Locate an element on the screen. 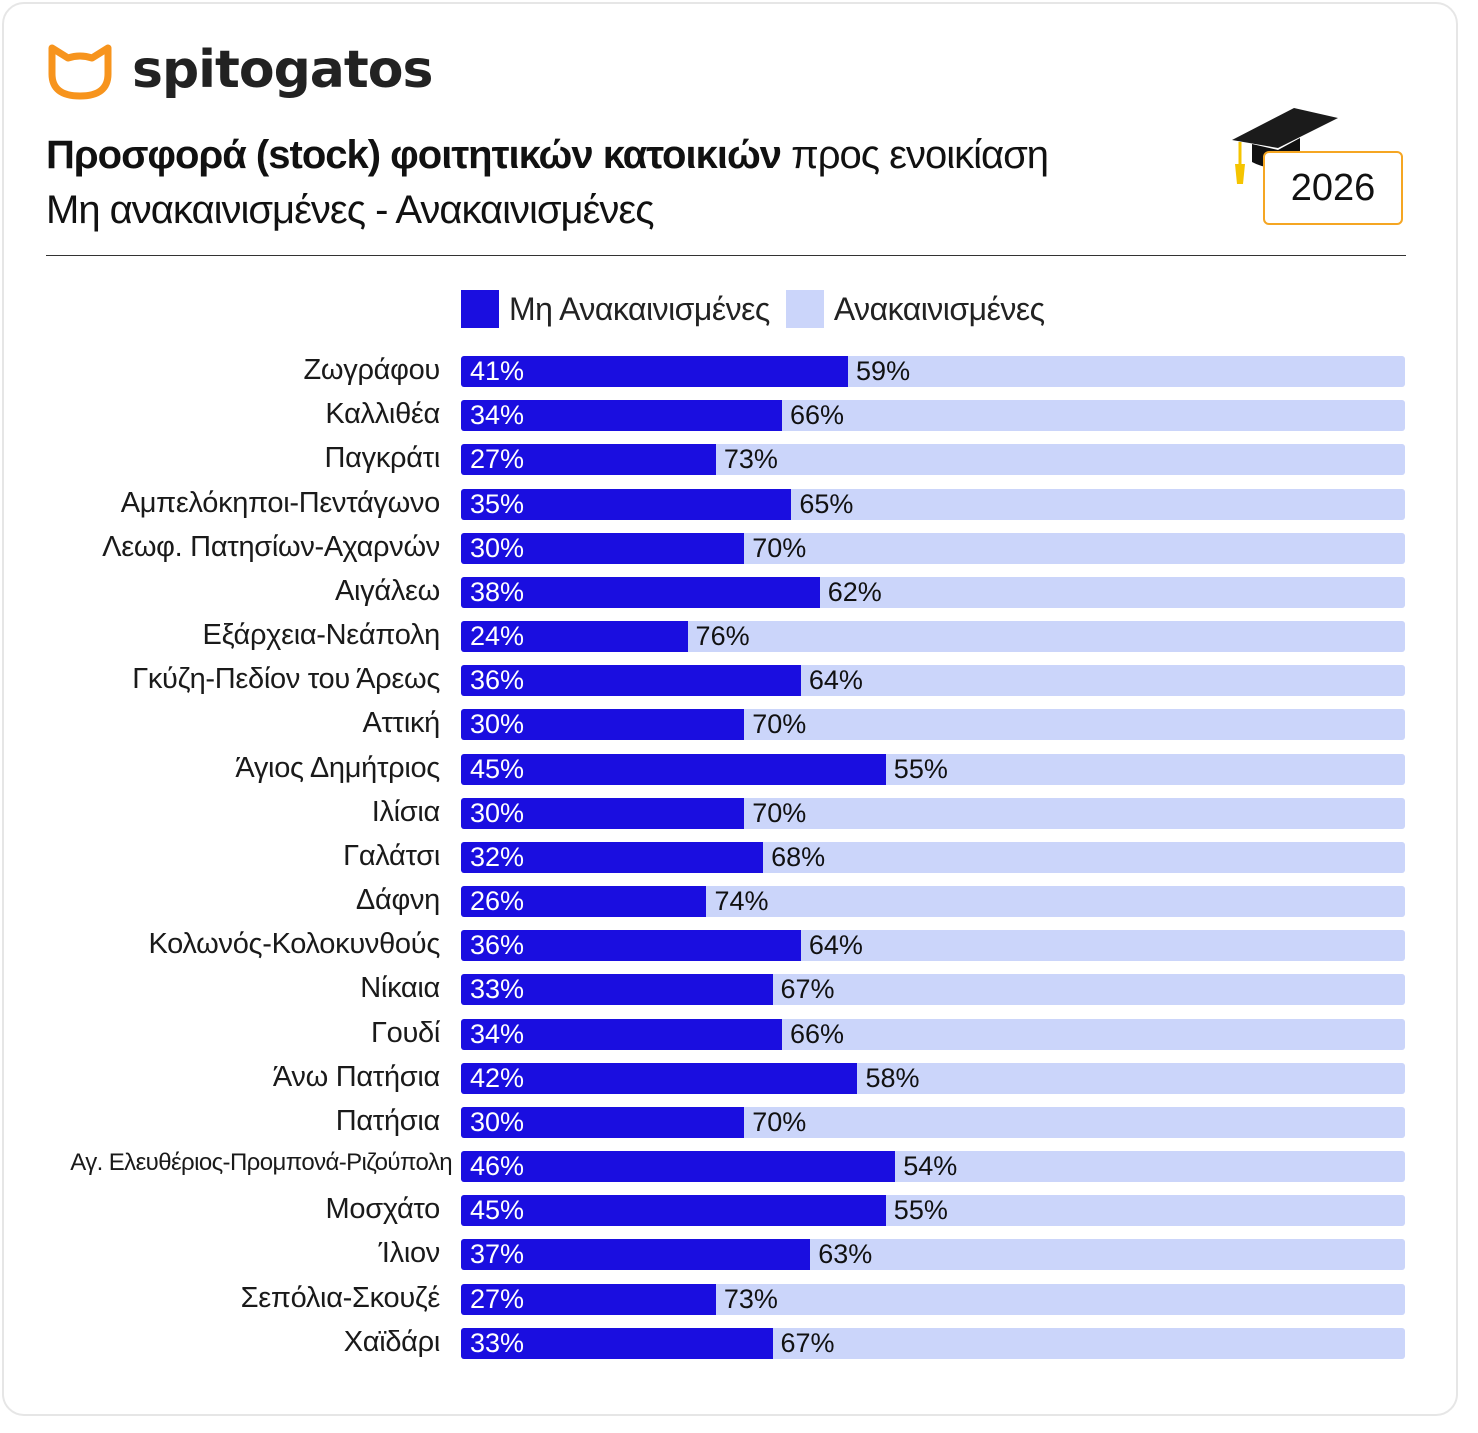 The height and width of the screenshot is (1433, 1478). value-label-non-renovated: 41% is located at coordinates (497, 371).